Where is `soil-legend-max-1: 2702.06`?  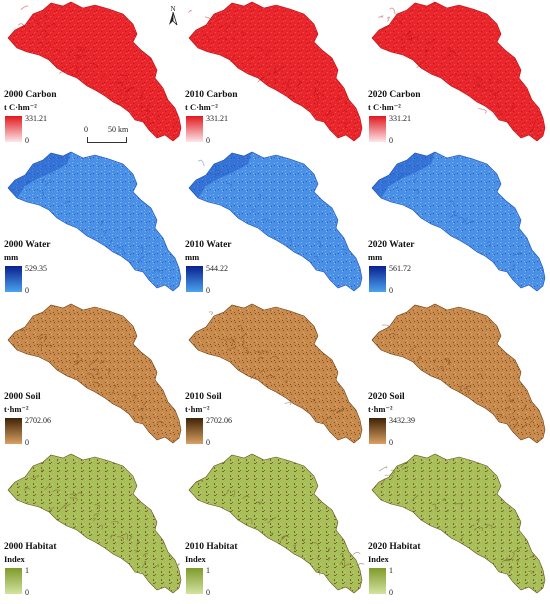 soil-legend-max-1: 2702.06 is located at coordinates (219, 420).